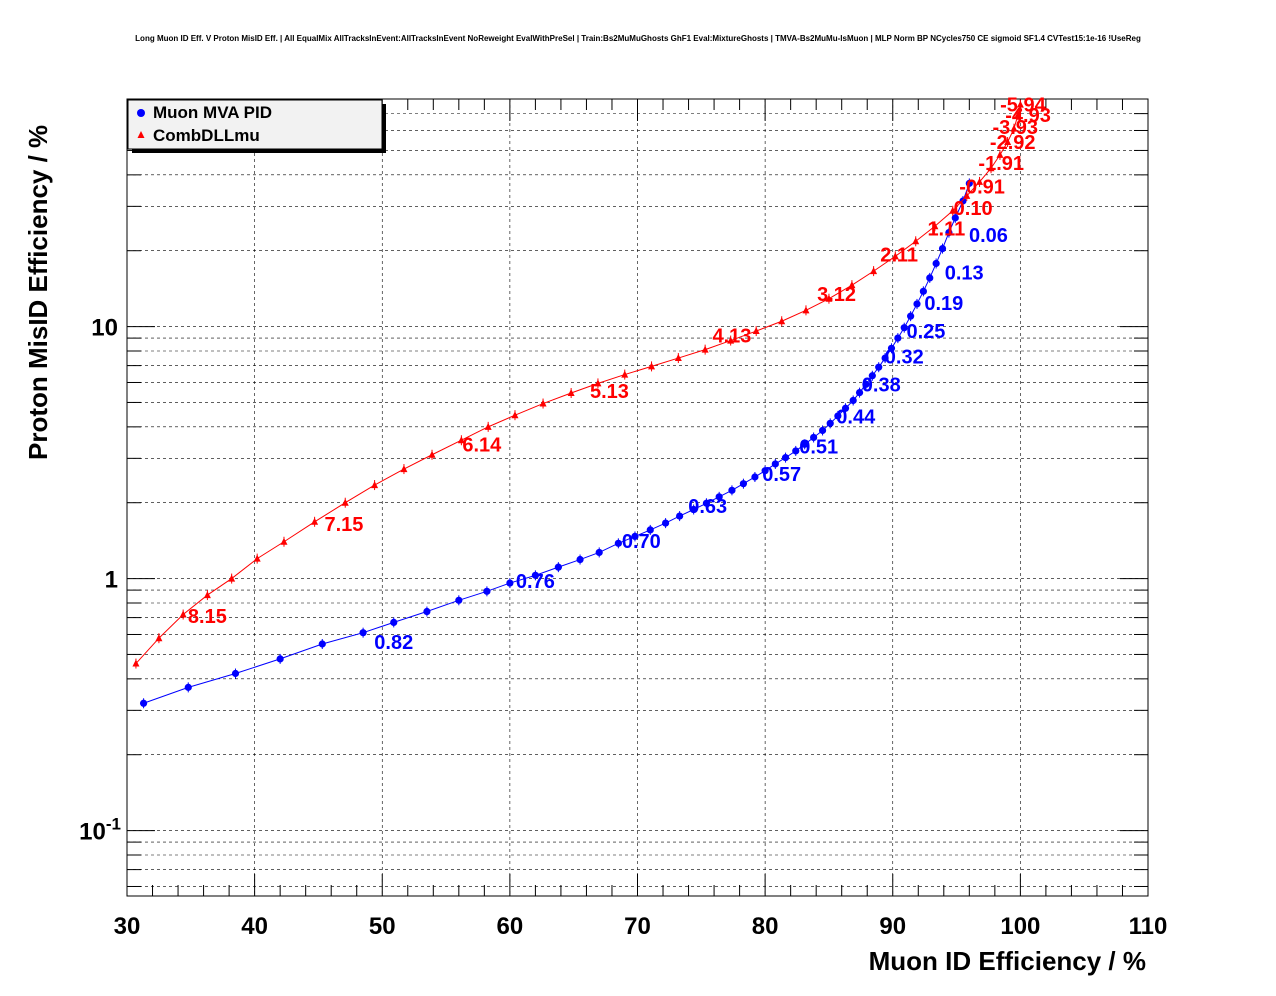  Describe the element at coordinates (973, 209) in the screenshot. I see `point-label: 0.10` at that location.